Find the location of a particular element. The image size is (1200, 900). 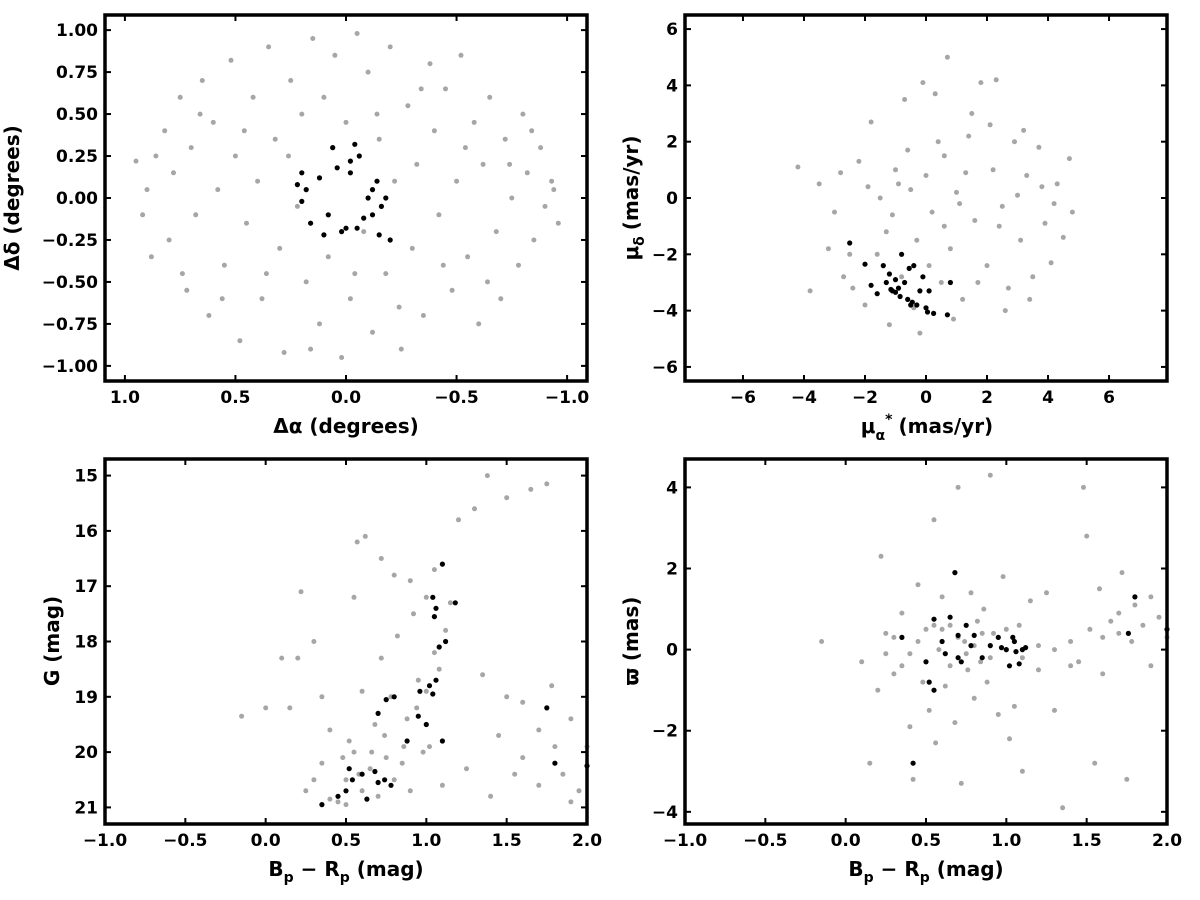

proper_motion-x-tick-label: −4 is located at coordinates (804, 398).